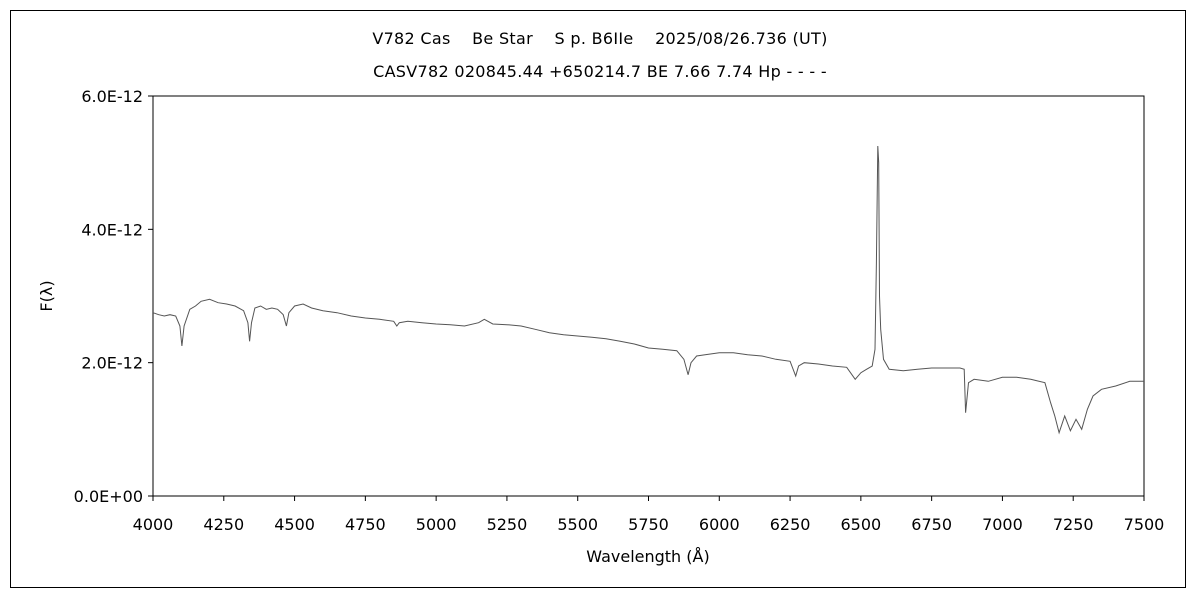 This screenshot has width=1200, height=600. Describe the element at coordinates (1144, 524) in the screenshot. I see `x-tick-label: 7500` at that location.